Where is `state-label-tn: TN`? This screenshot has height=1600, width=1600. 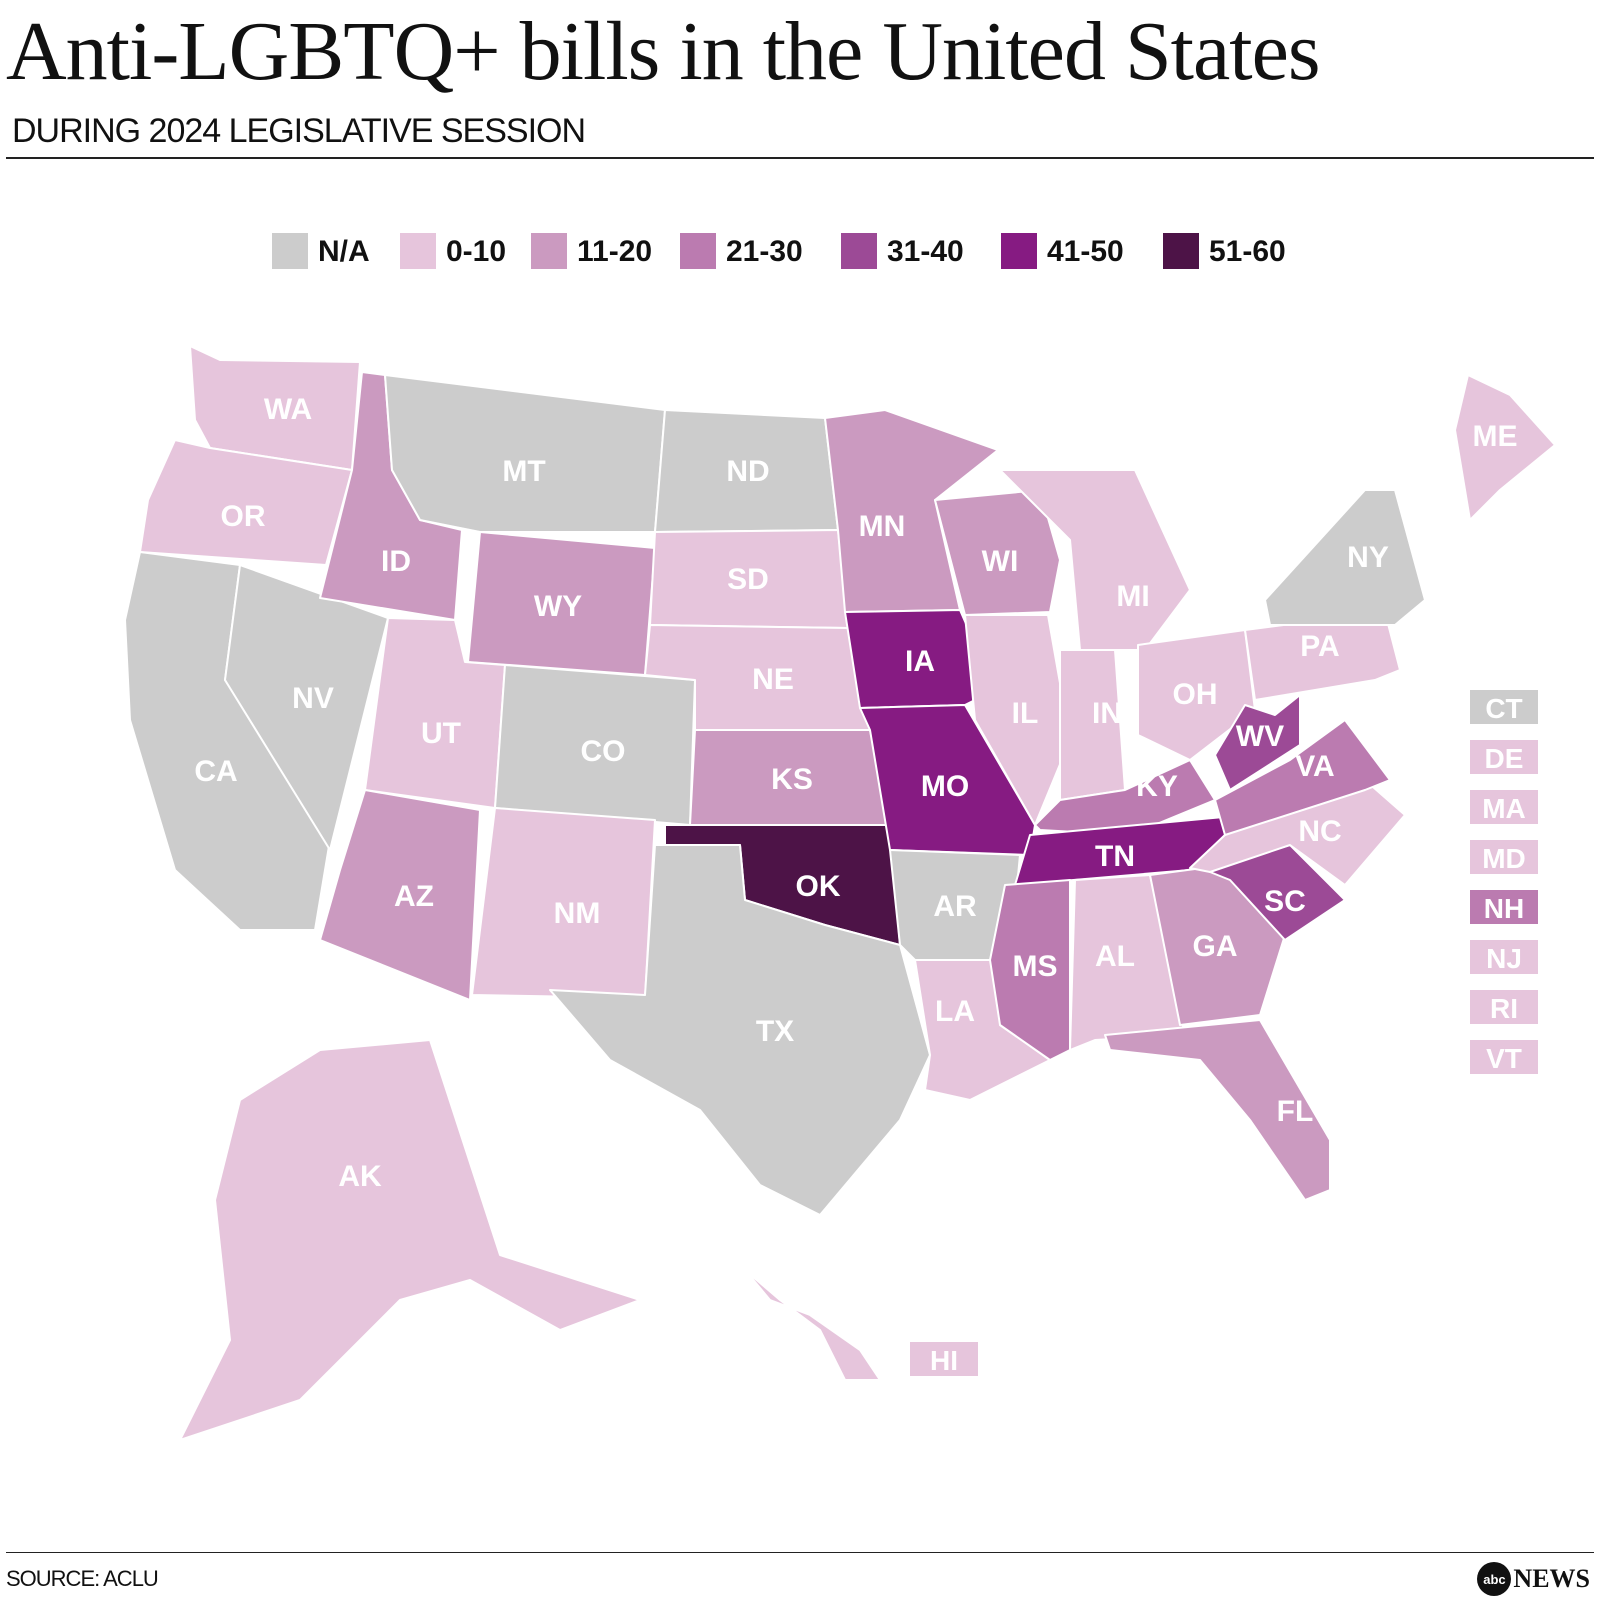 state-label-tn: TN is located at coordinates (1115, 856).